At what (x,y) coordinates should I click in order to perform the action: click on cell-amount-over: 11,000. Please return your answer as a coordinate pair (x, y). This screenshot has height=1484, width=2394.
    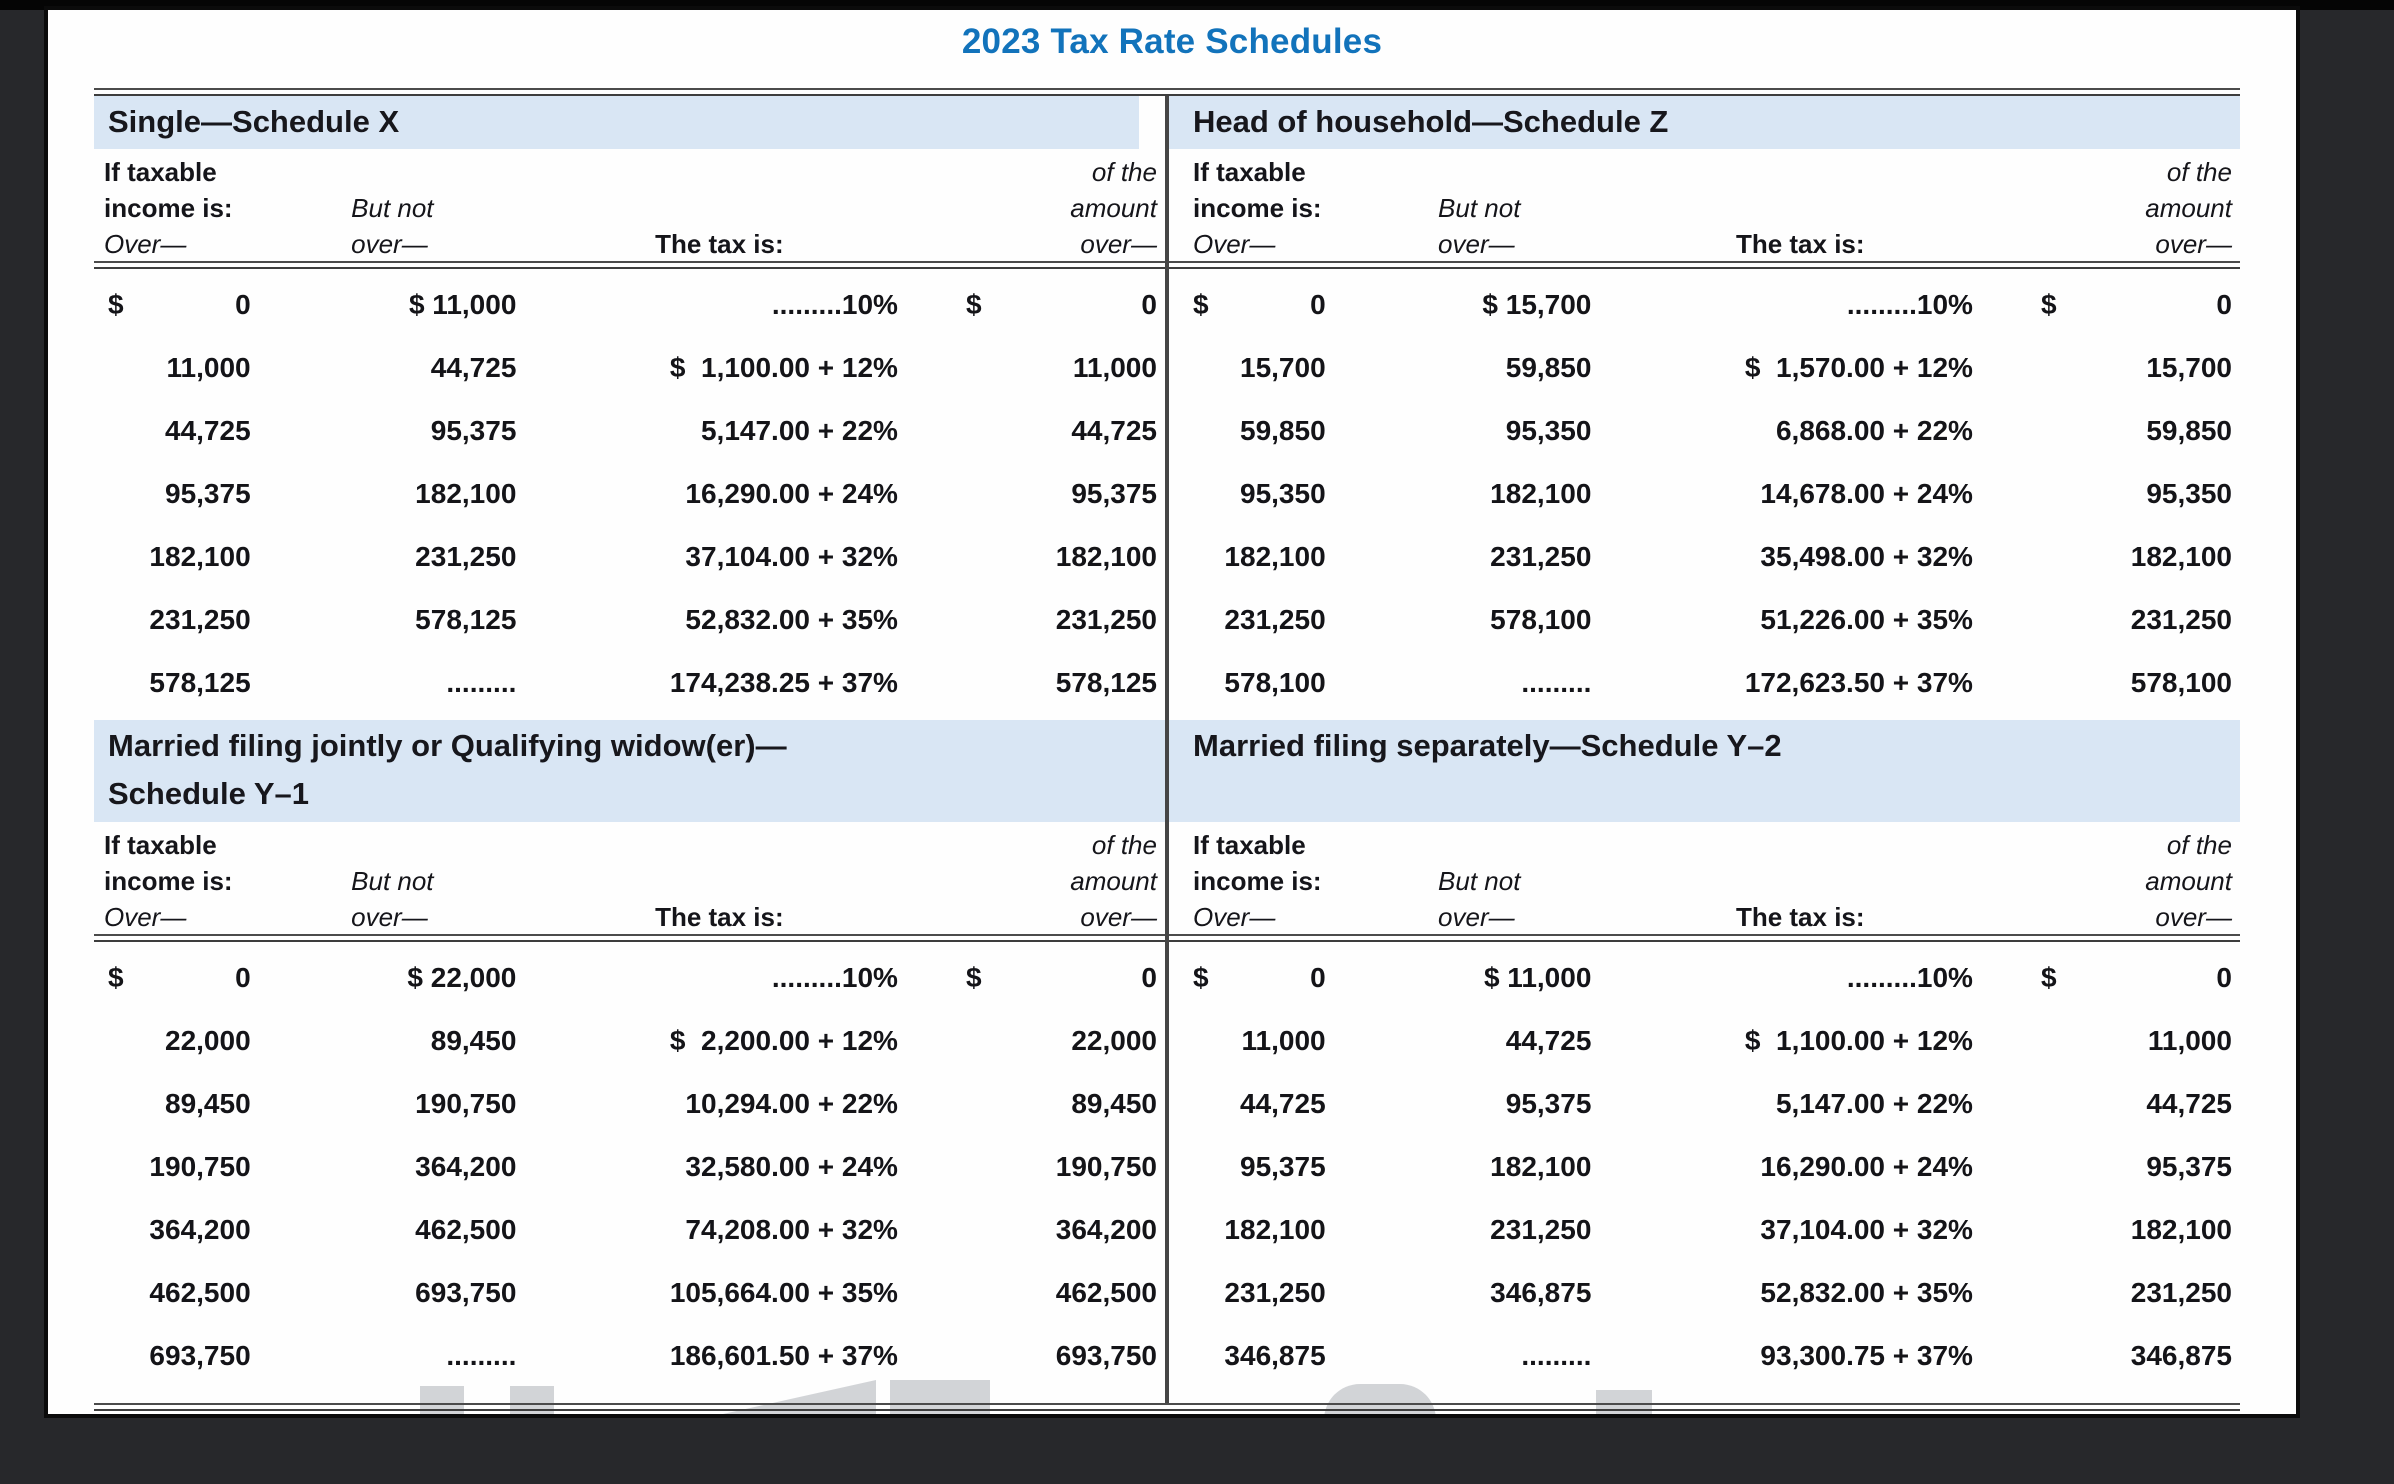
    Looking at the image, I should click on (1036, 368).